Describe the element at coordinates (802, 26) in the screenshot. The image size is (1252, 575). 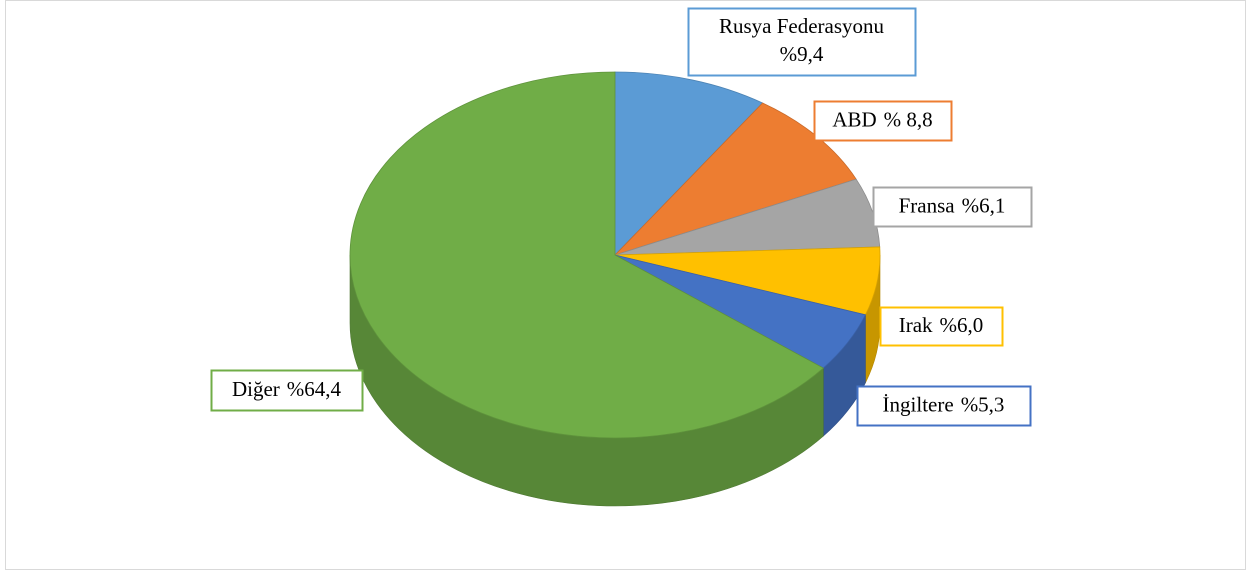
I see `label-category: Rusya Federasyonu` at that location.